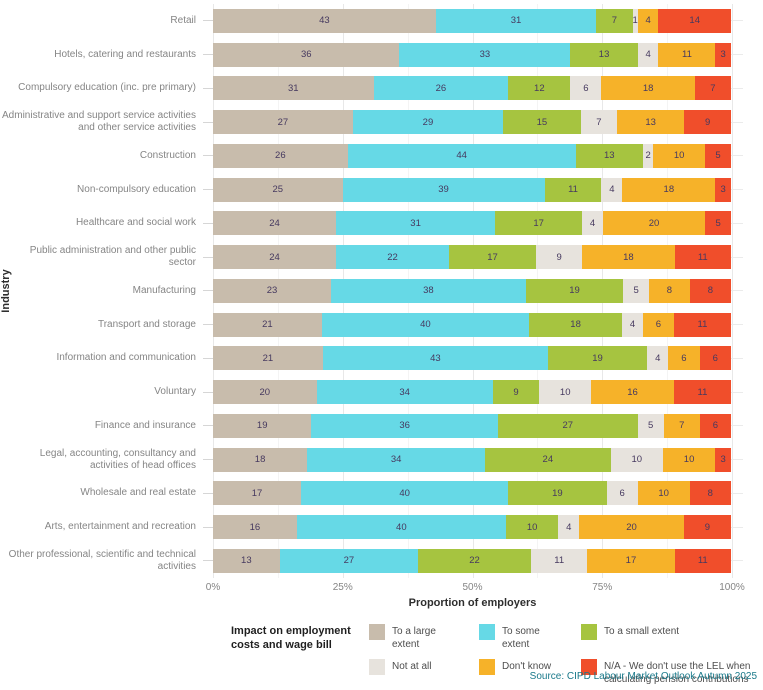 The image size is (763, 690). What do you see at coordinates (443, 189) in the screenshot?
I see `bar-segment: 39` at bounding box center [443, 189].